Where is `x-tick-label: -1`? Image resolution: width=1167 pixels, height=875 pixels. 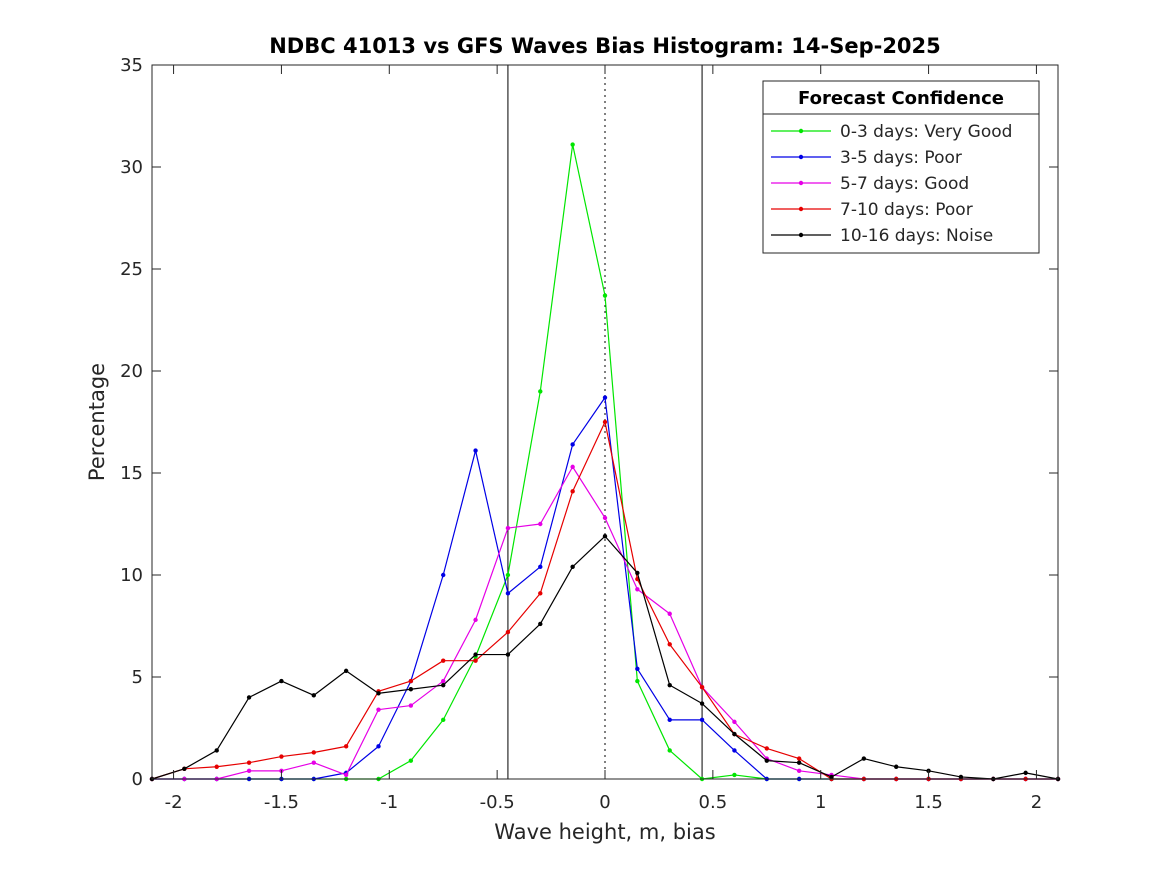
x-tick-label: -1 is located at coordinates (389, 802).